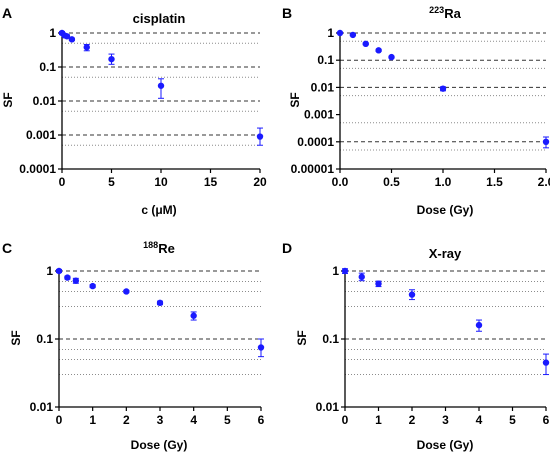 The image size is (550, 458). Describe the element at coordinates (445, 253) in the screenshot. I see `panel-title: X-ray` at that location.